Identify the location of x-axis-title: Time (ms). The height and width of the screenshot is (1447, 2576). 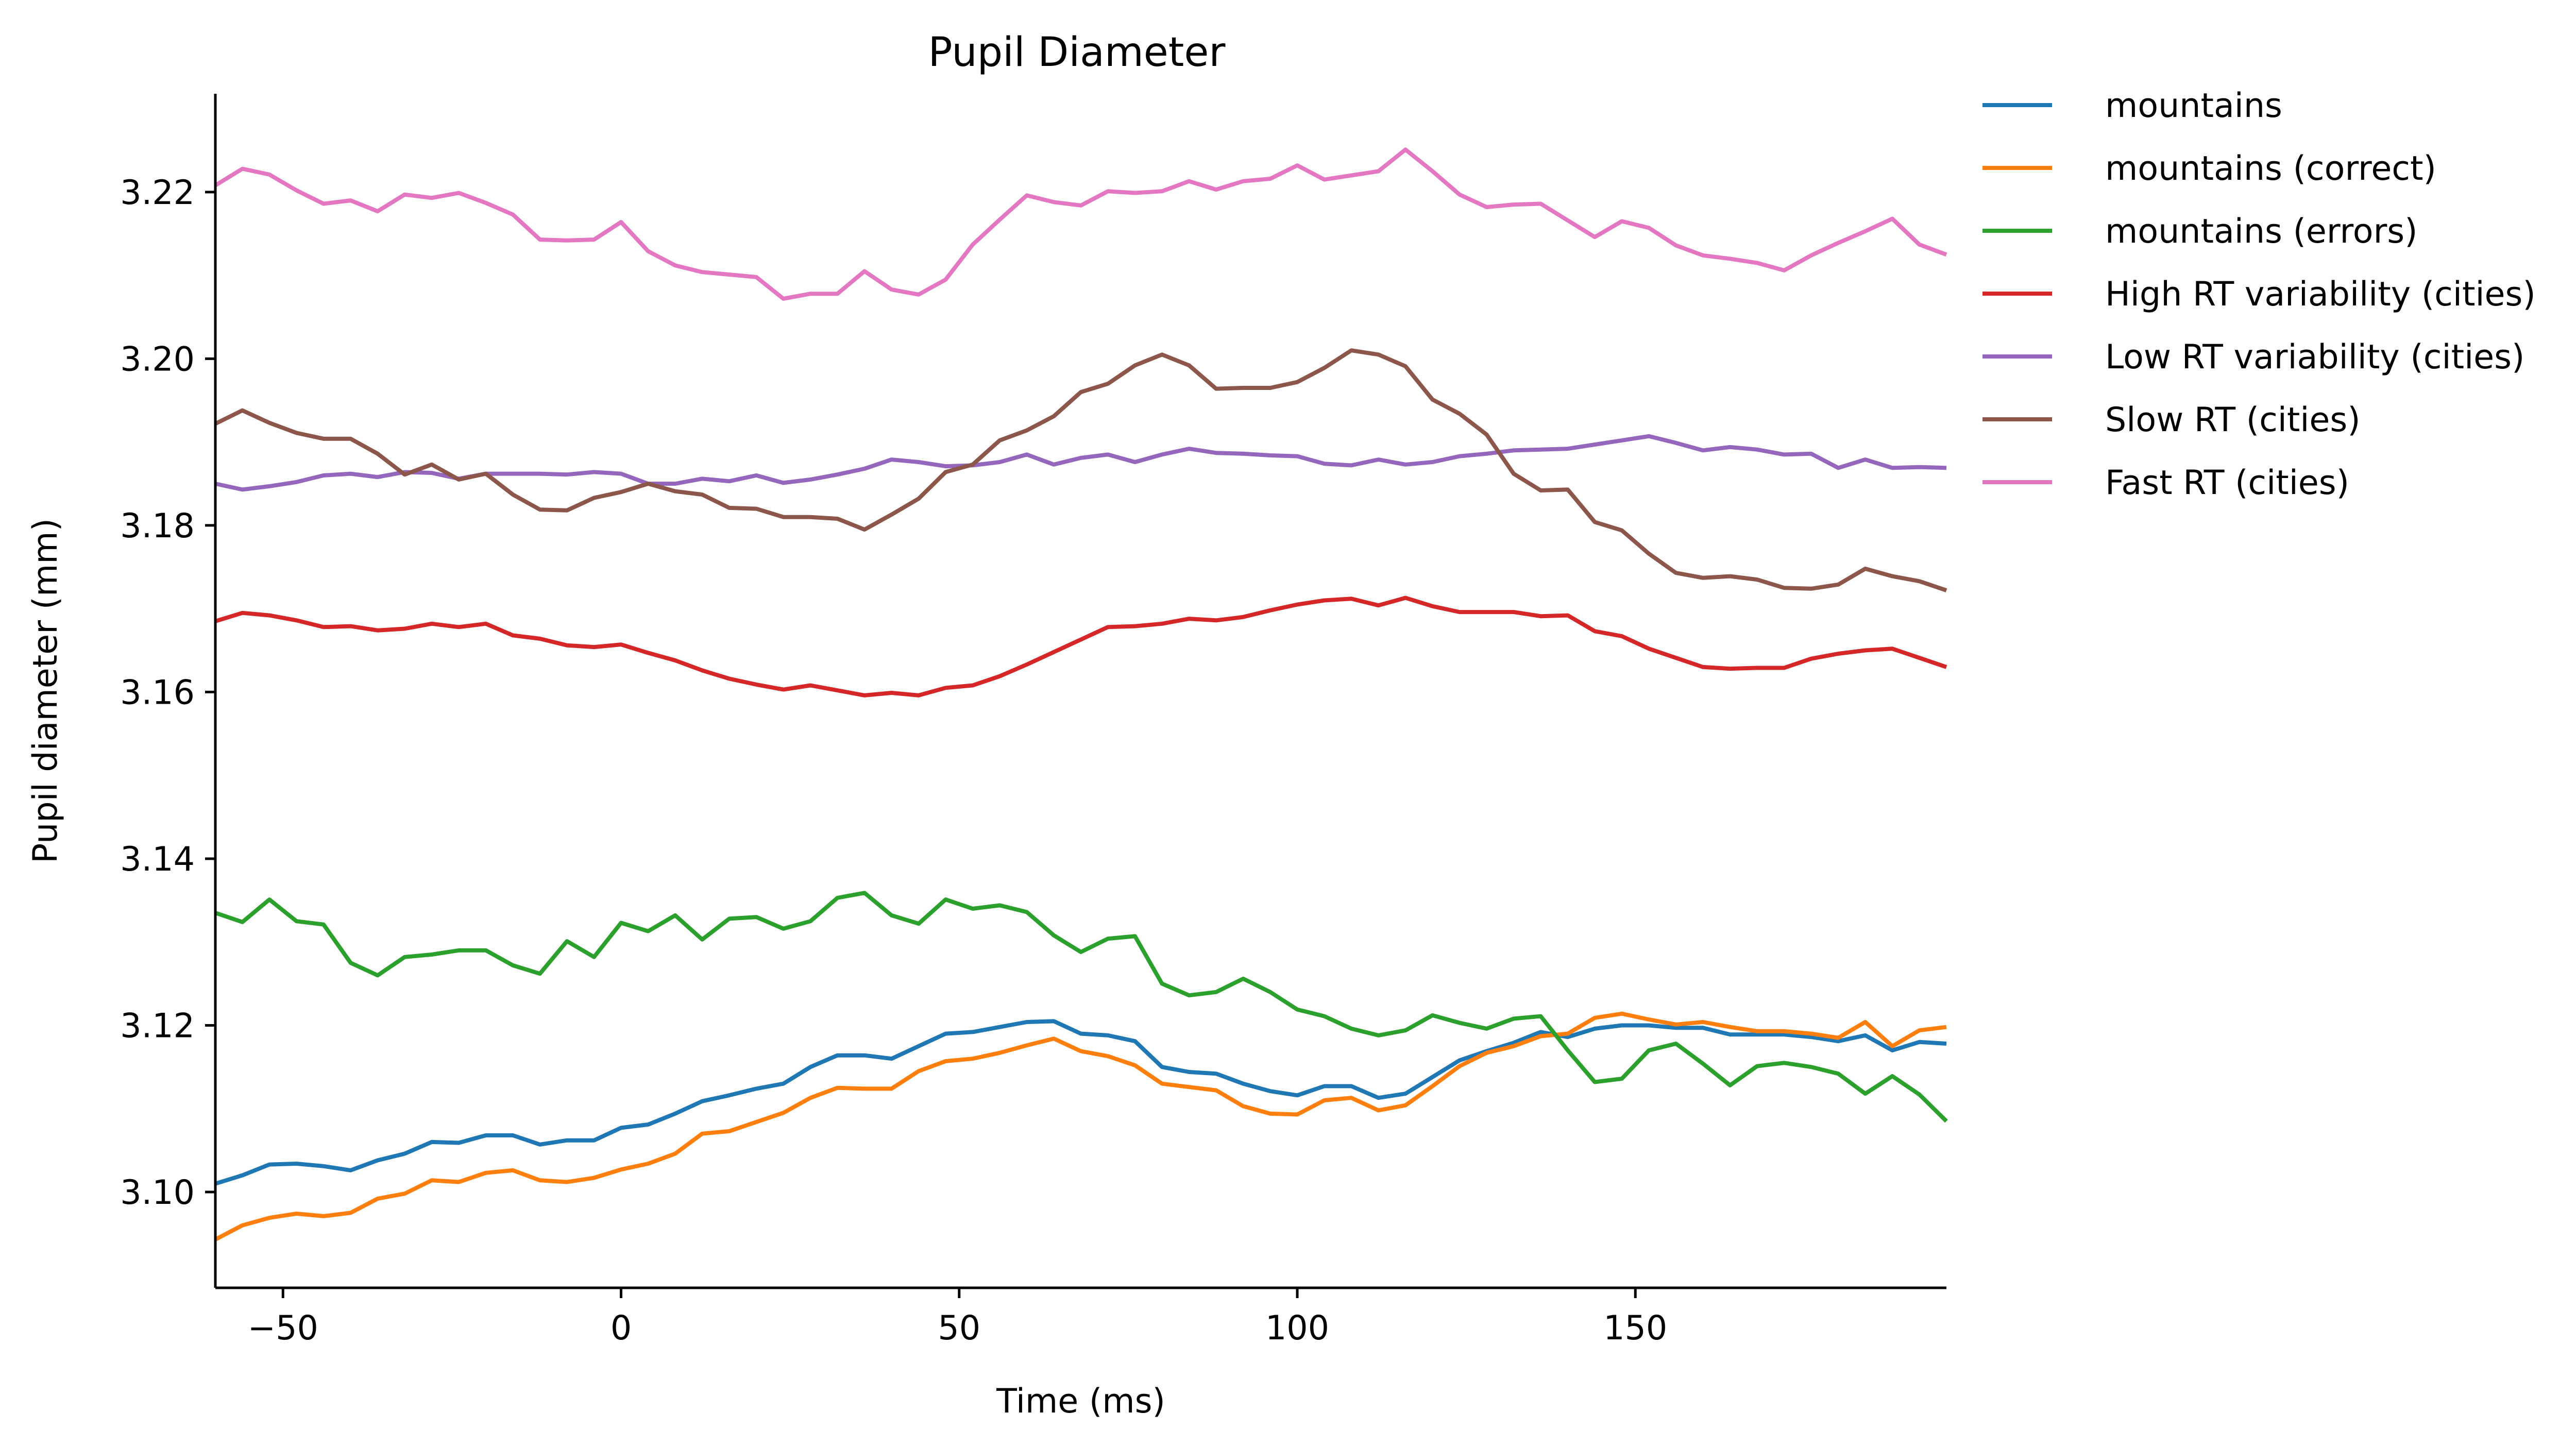
(1081, 1402).